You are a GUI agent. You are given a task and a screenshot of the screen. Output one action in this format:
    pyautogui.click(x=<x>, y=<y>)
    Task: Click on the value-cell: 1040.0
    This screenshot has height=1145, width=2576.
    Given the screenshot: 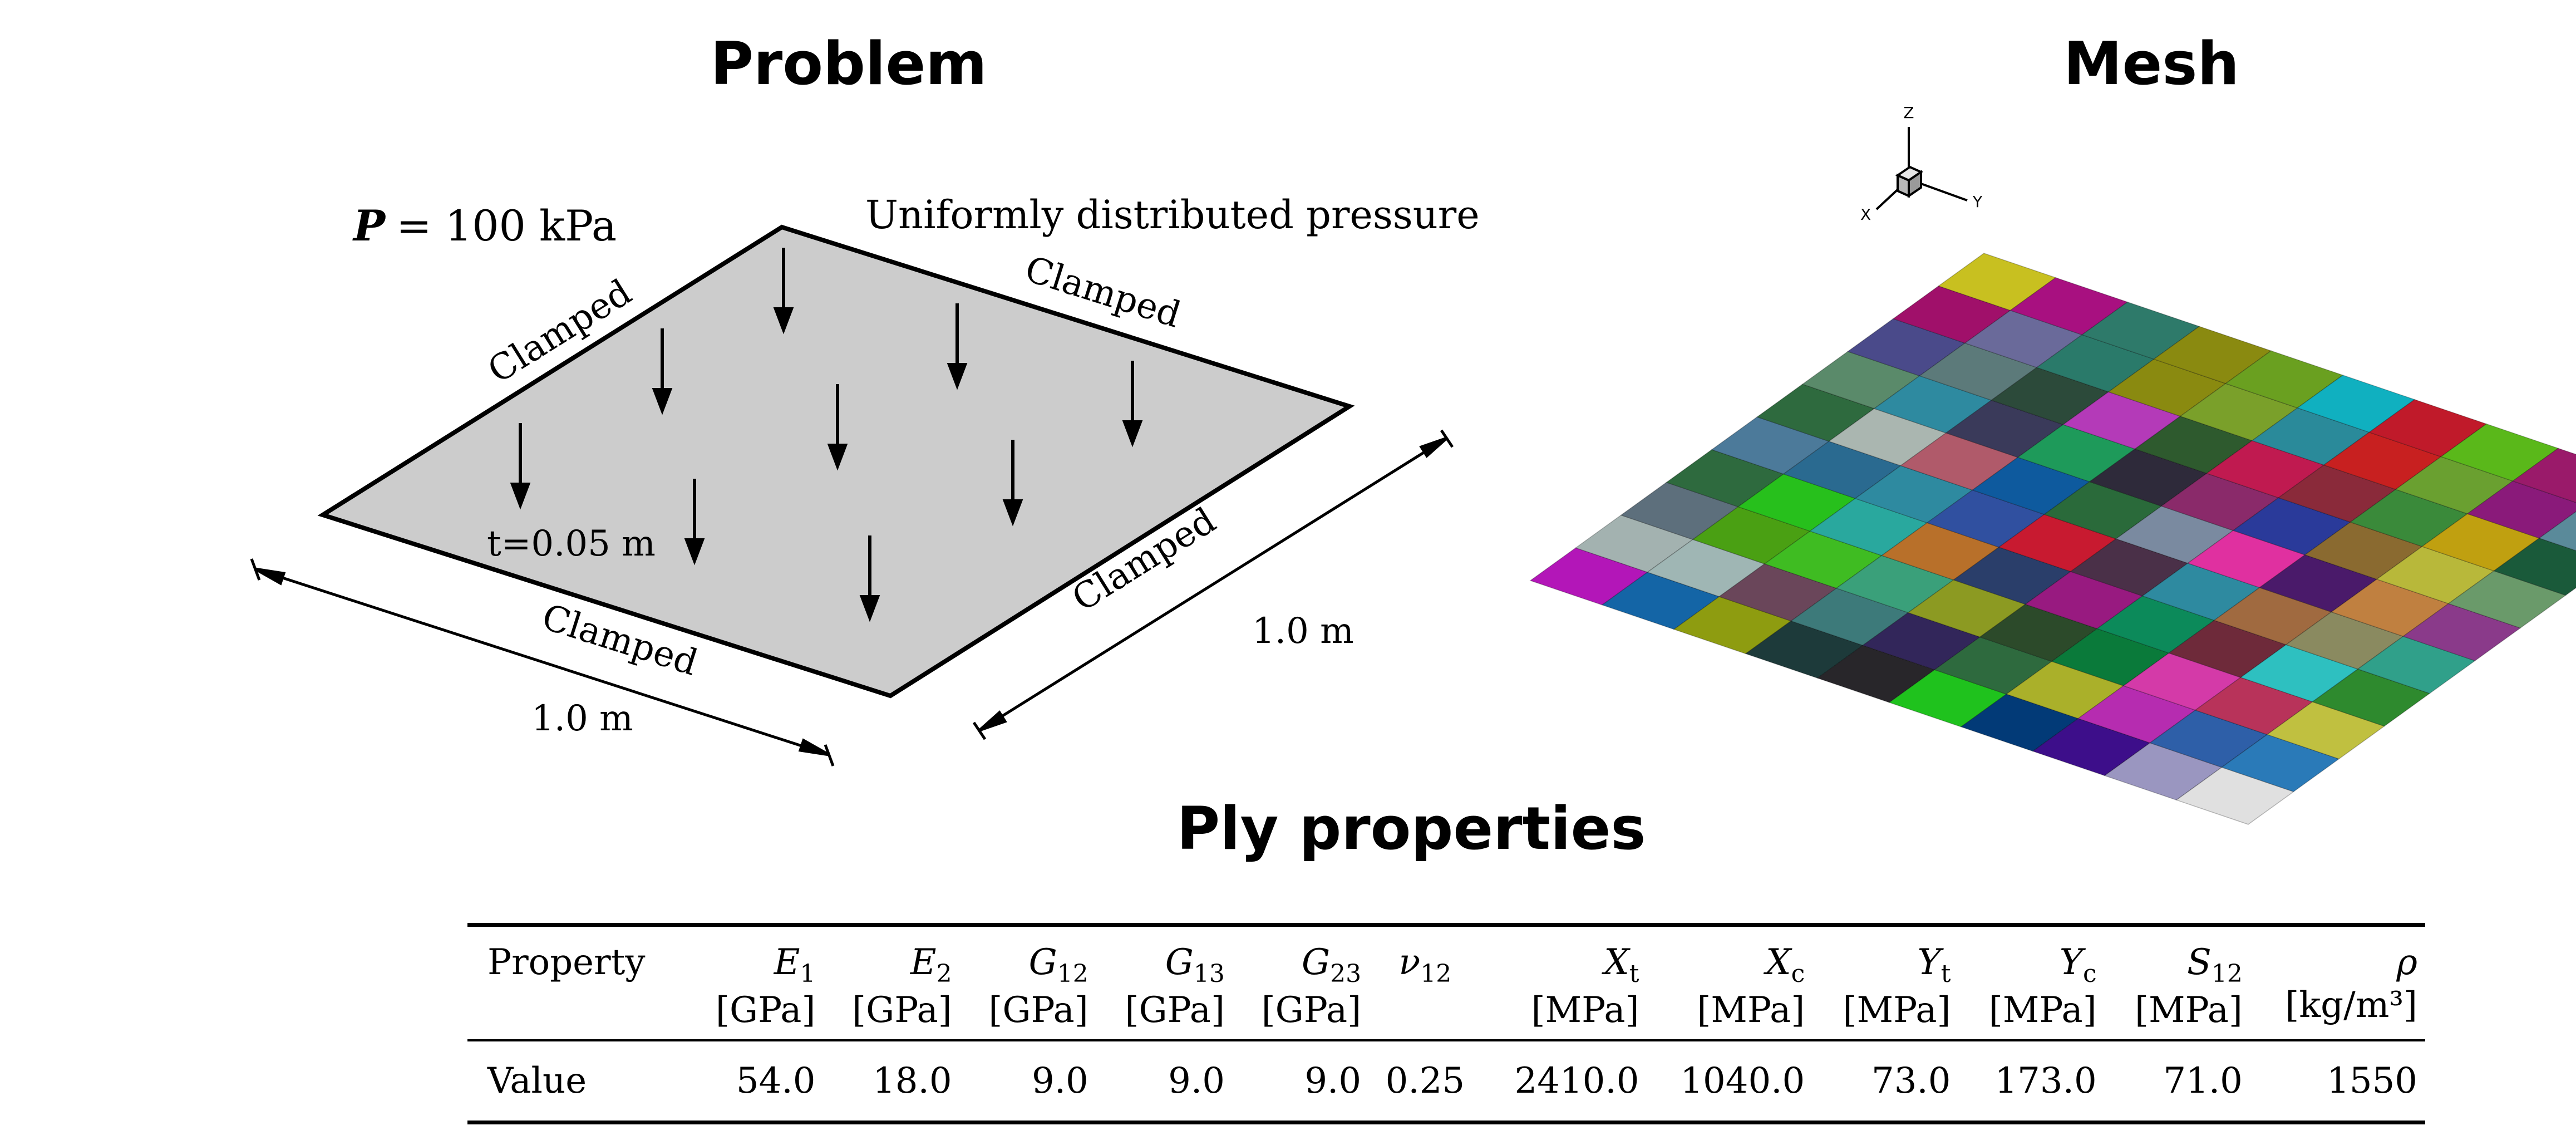 What is the action you would take?
    pyautogui.click(x=1742, y=1081)
    